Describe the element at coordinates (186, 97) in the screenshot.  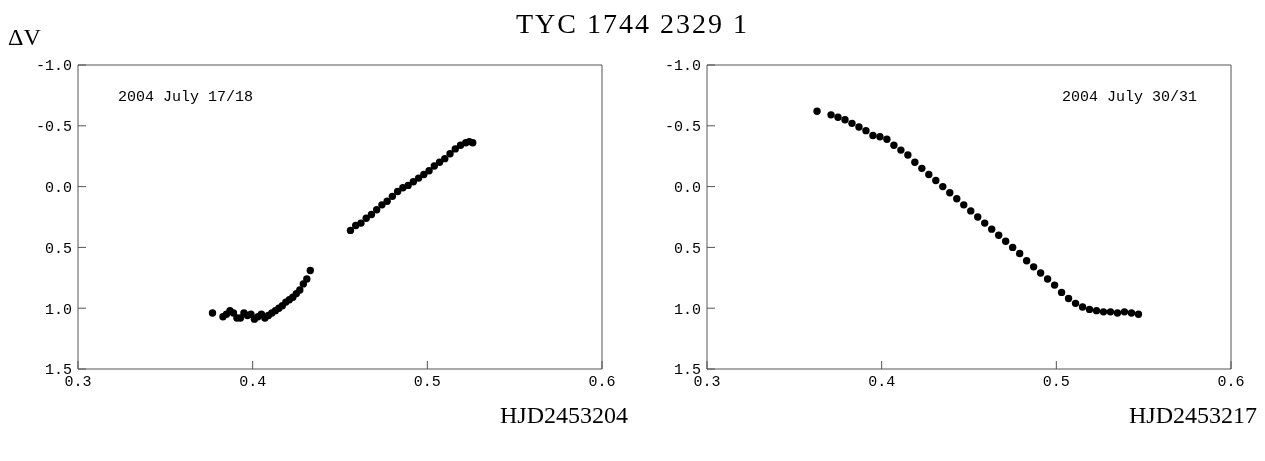
I see `annotation: 2004 July 17/18` at that location.